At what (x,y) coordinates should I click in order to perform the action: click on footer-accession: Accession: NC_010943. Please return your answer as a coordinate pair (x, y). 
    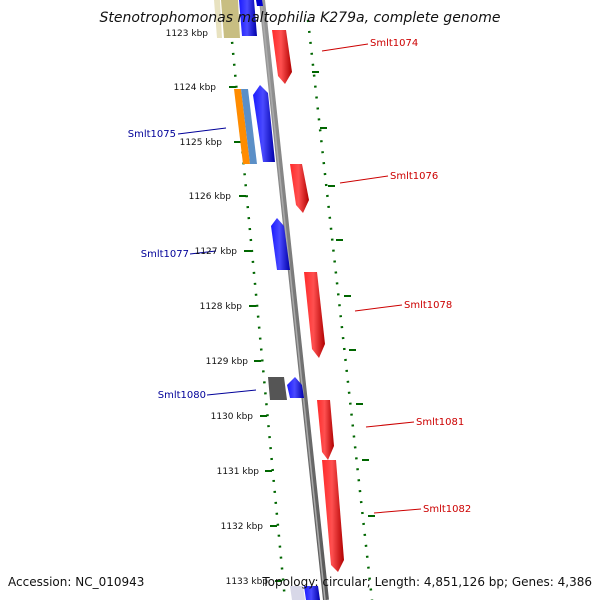
    Looking at the image, I should click on (76, 582).